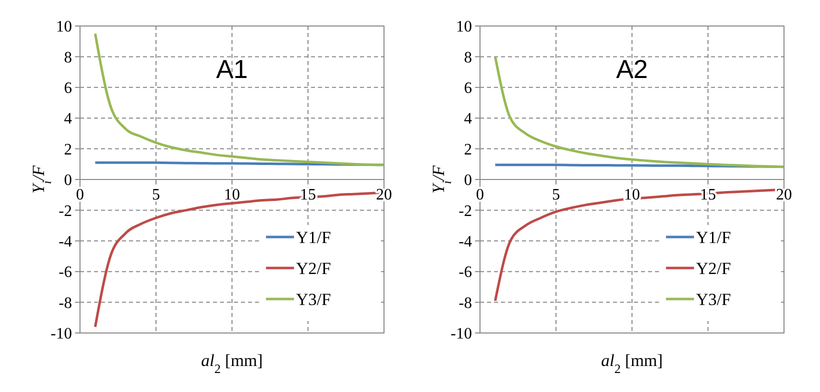 The width and height of the screenshot is (820, 392). What do you see at coordinates (232, 69) in the screenshot?
I see `text: A1` at bounding box center [232, 69].